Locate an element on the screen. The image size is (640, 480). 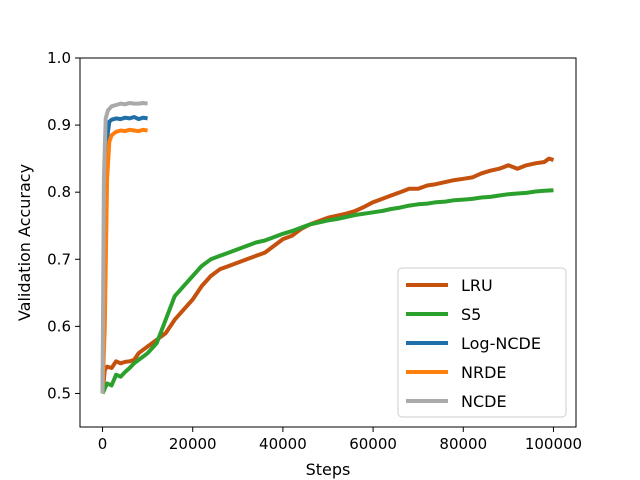
x-tick-label: 20000 is located at coordinates (193, 444).